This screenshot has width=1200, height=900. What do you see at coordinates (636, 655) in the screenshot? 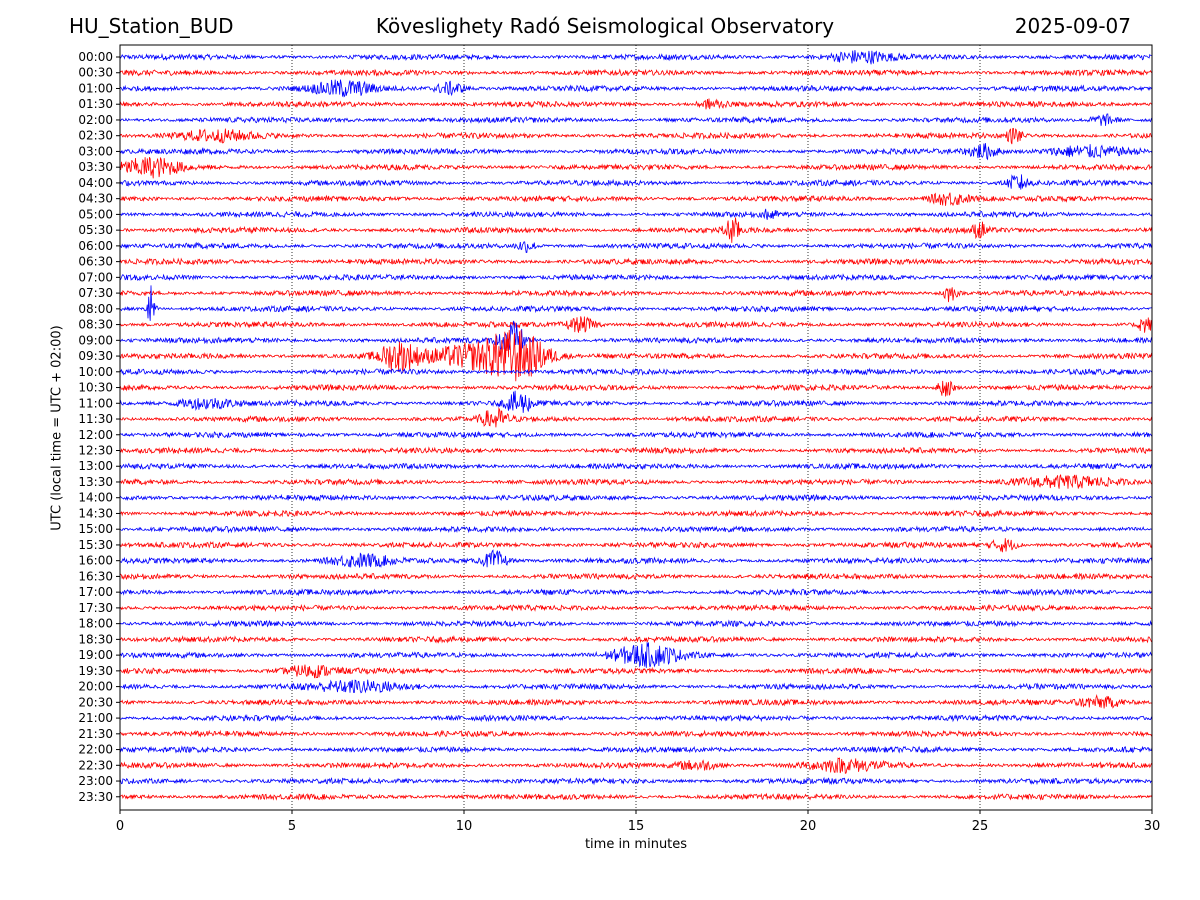
I see `trace-1900` at bounding box center [636, 655].